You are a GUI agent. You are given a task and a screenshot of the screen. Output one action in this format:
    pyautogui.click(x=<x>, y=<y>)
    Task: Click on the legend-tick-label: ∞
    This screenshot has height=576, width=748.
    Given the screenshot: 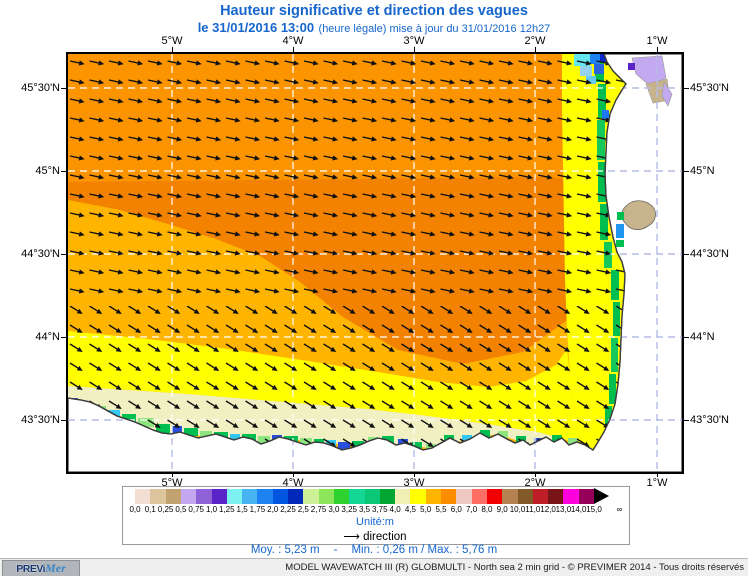 What is the action you would take?
    pyautogui.click(x=619, y=509)
    